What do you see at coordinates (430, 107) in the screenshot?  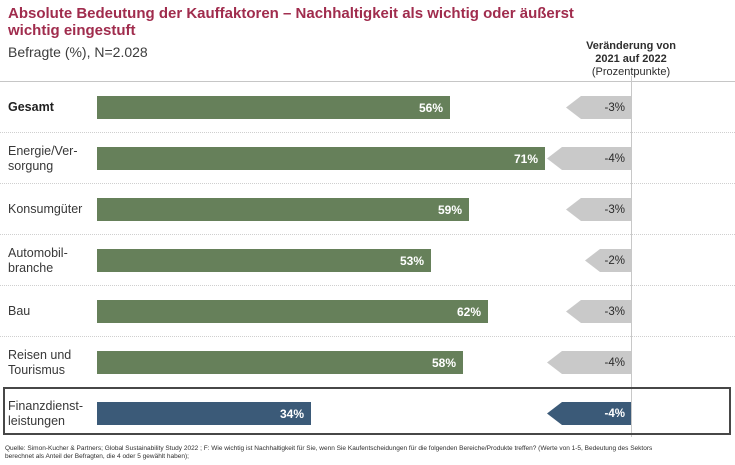 I see `value-label: 56%` at bounding box center [430, 107].